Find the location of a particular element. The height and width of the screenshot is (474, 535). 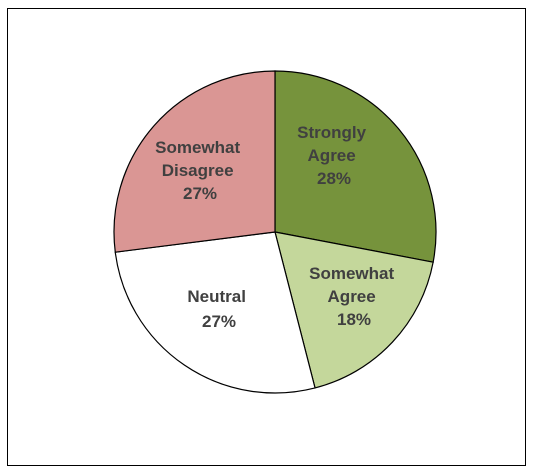

pie-slice-strongly-agree is located at coordinates (355, 166).